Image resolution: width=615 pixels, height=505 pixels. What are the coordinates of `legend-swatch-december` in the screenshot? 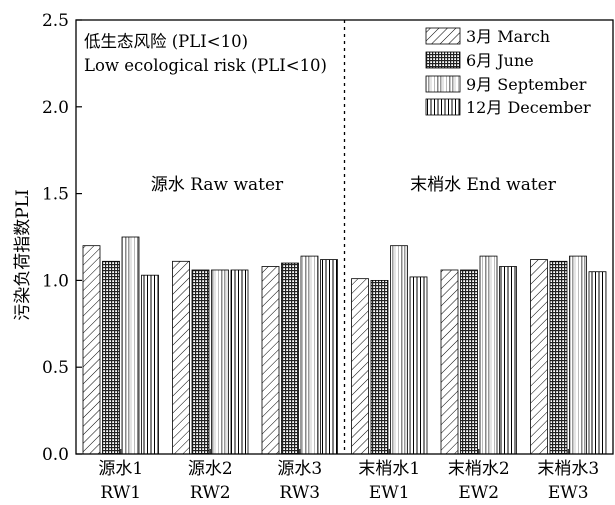 It's located at (443, 107).